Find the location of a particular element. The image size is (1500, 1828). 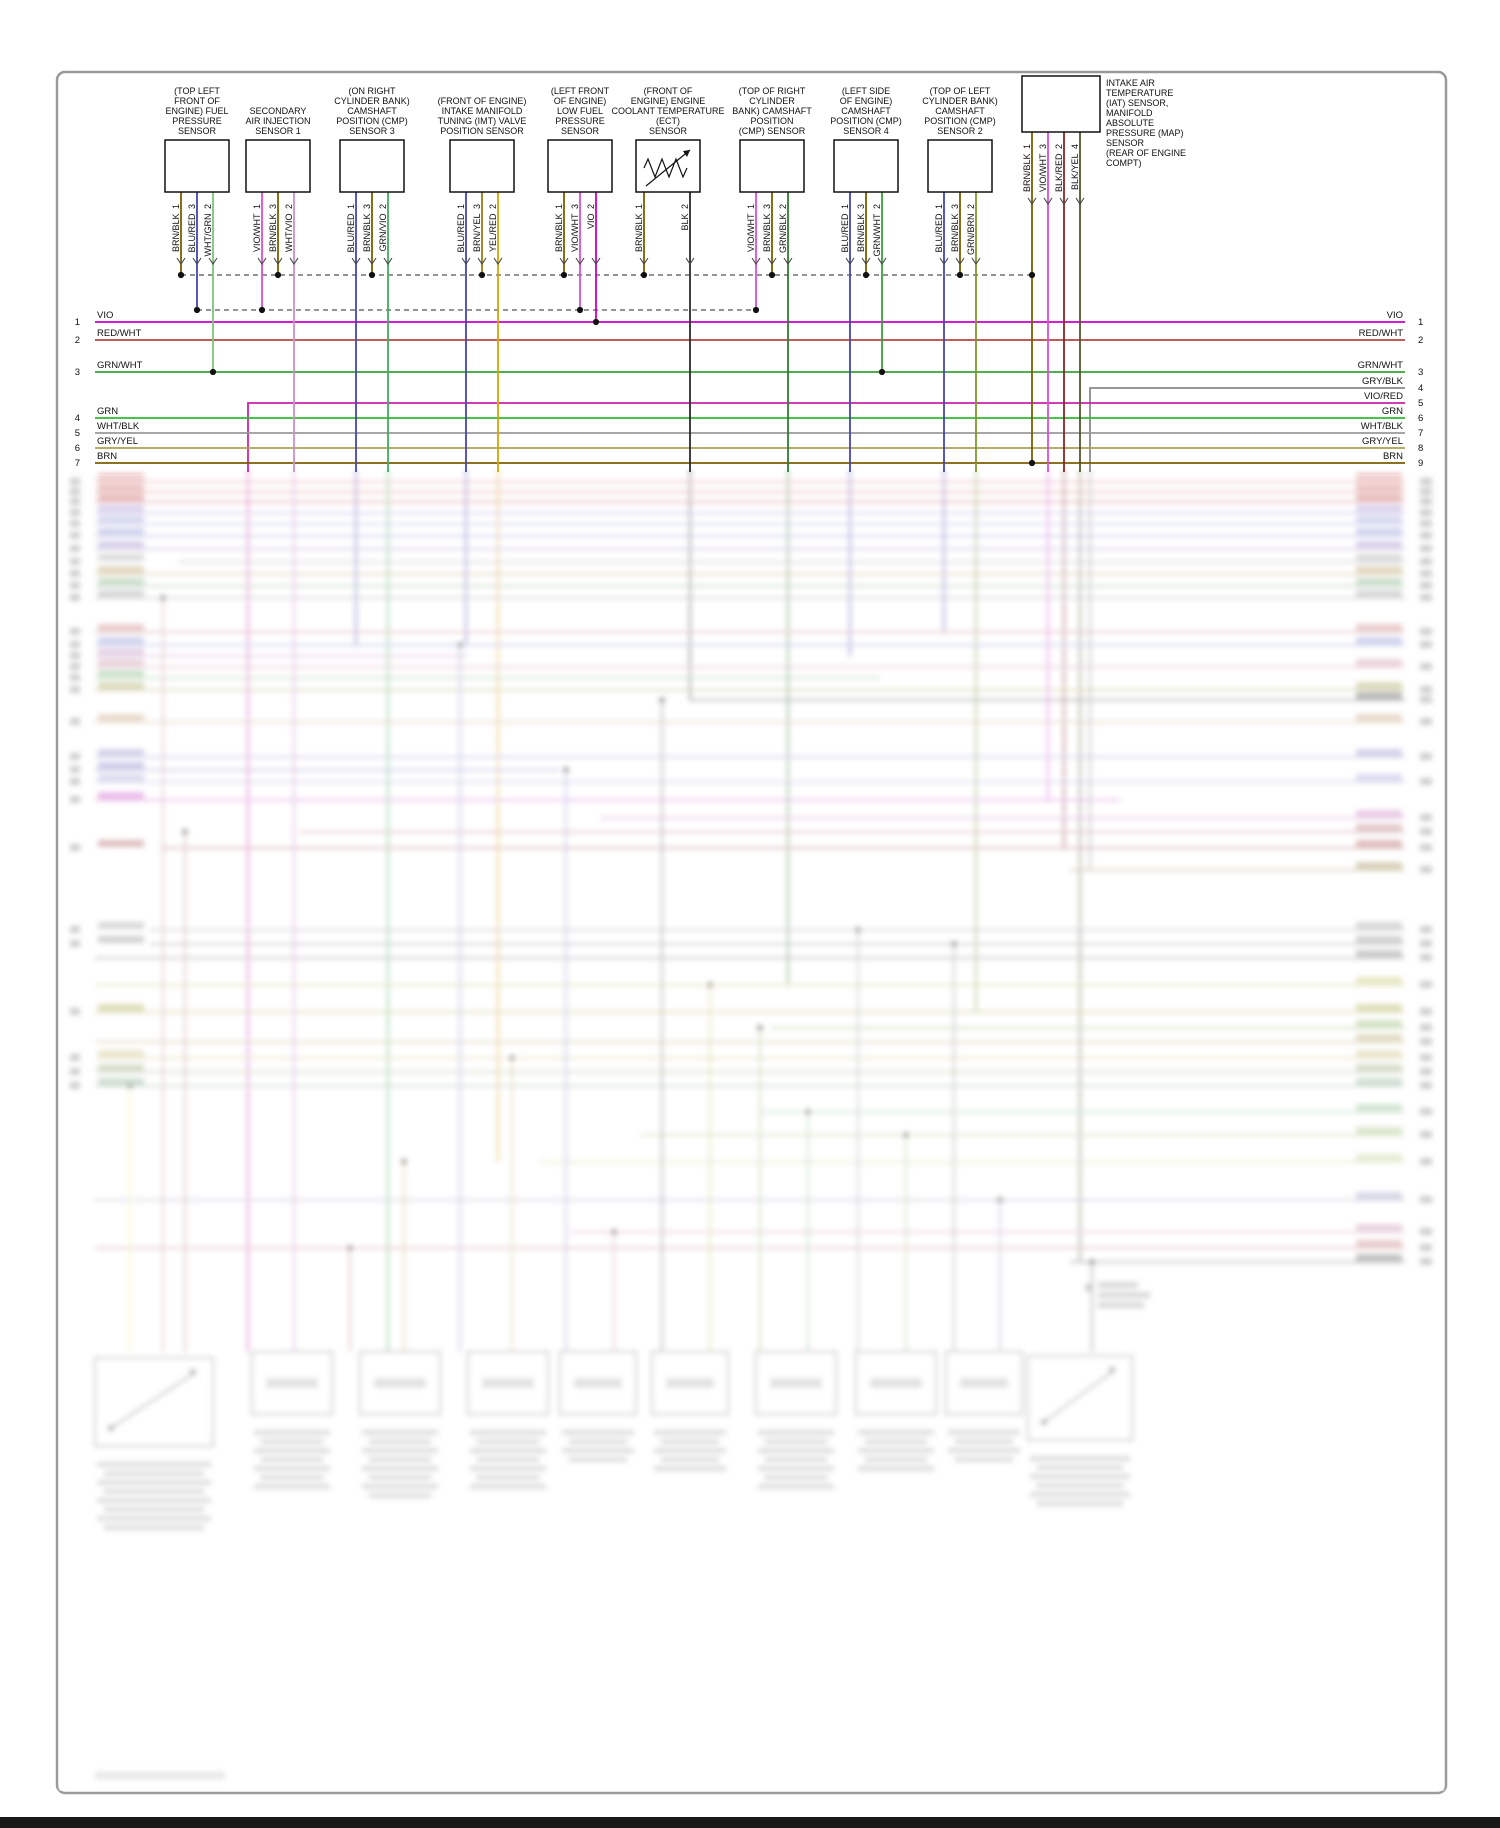

bus-wire-label-left: VIO is located at coordinates (105, 315).